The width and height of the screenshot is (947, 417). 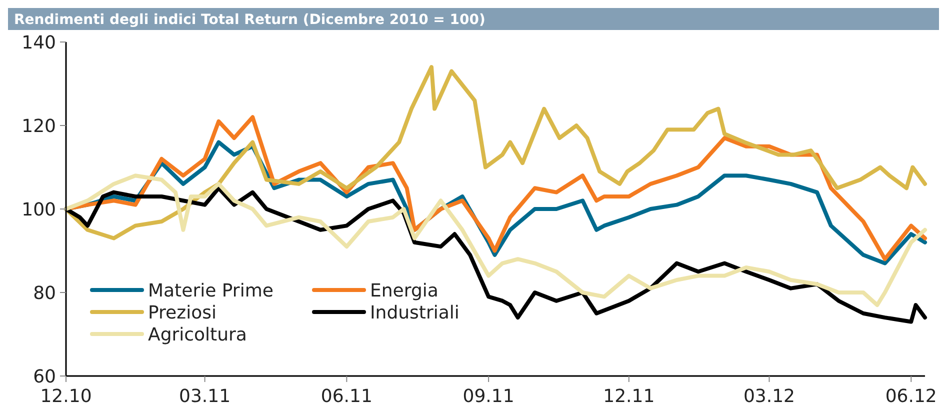 I want to click on legend-label: Industriali, so click(x=415, y=313).